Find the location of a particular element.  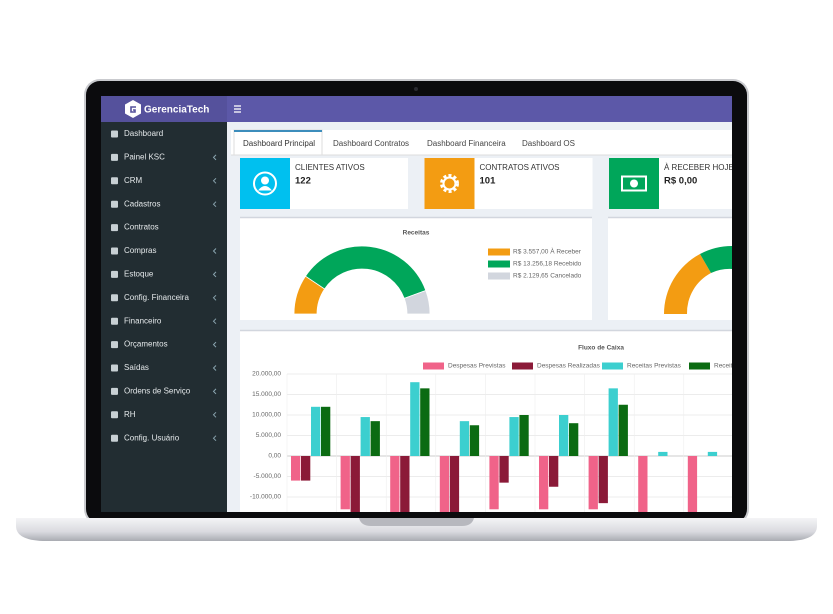

menu-toggle is located at coordinates (237, 109).